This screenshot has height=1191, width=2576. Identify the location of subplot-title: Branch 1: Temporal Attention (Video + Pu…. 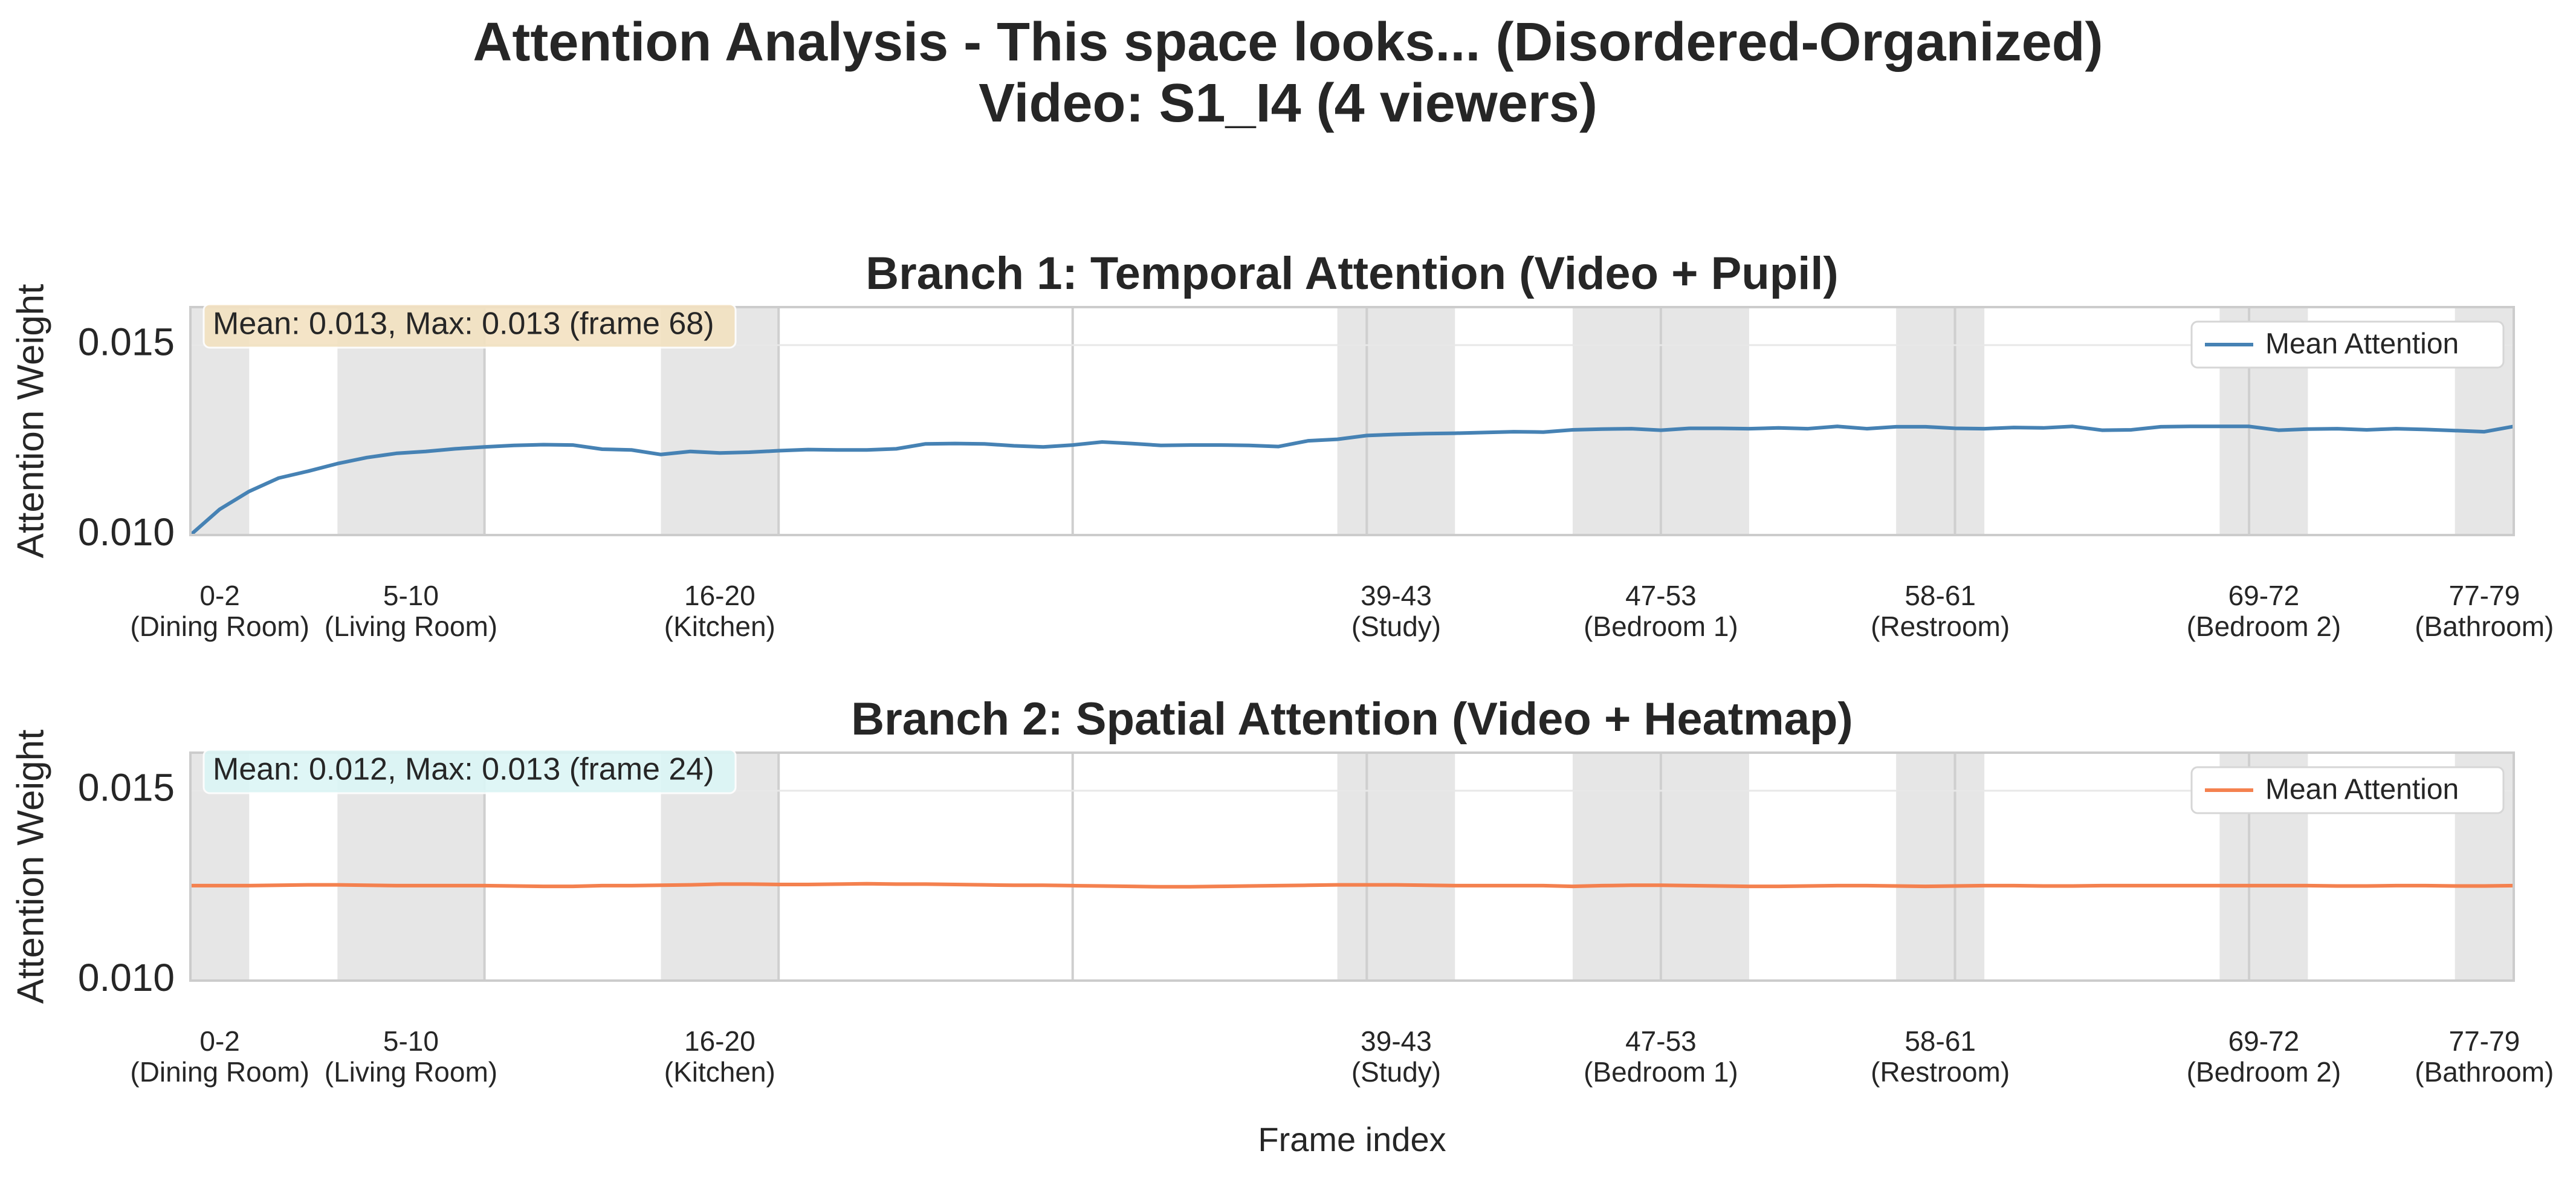
(1352, 273).